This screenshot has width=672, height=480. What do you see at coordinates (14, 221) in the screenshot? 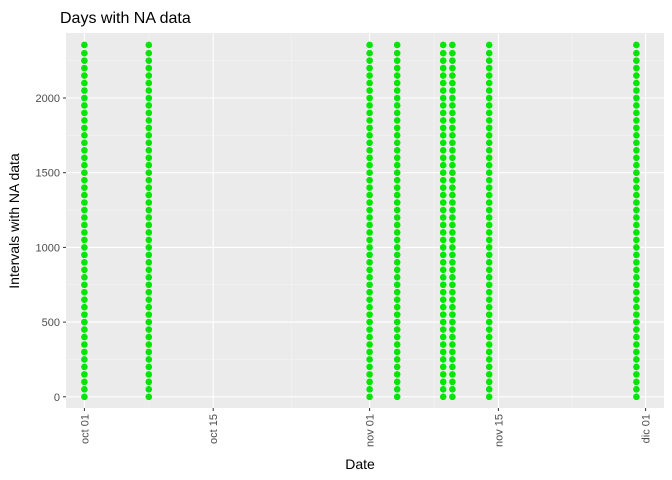
I see `y-axis-title: Intervals with NA data` at bounding box center [14, 221].